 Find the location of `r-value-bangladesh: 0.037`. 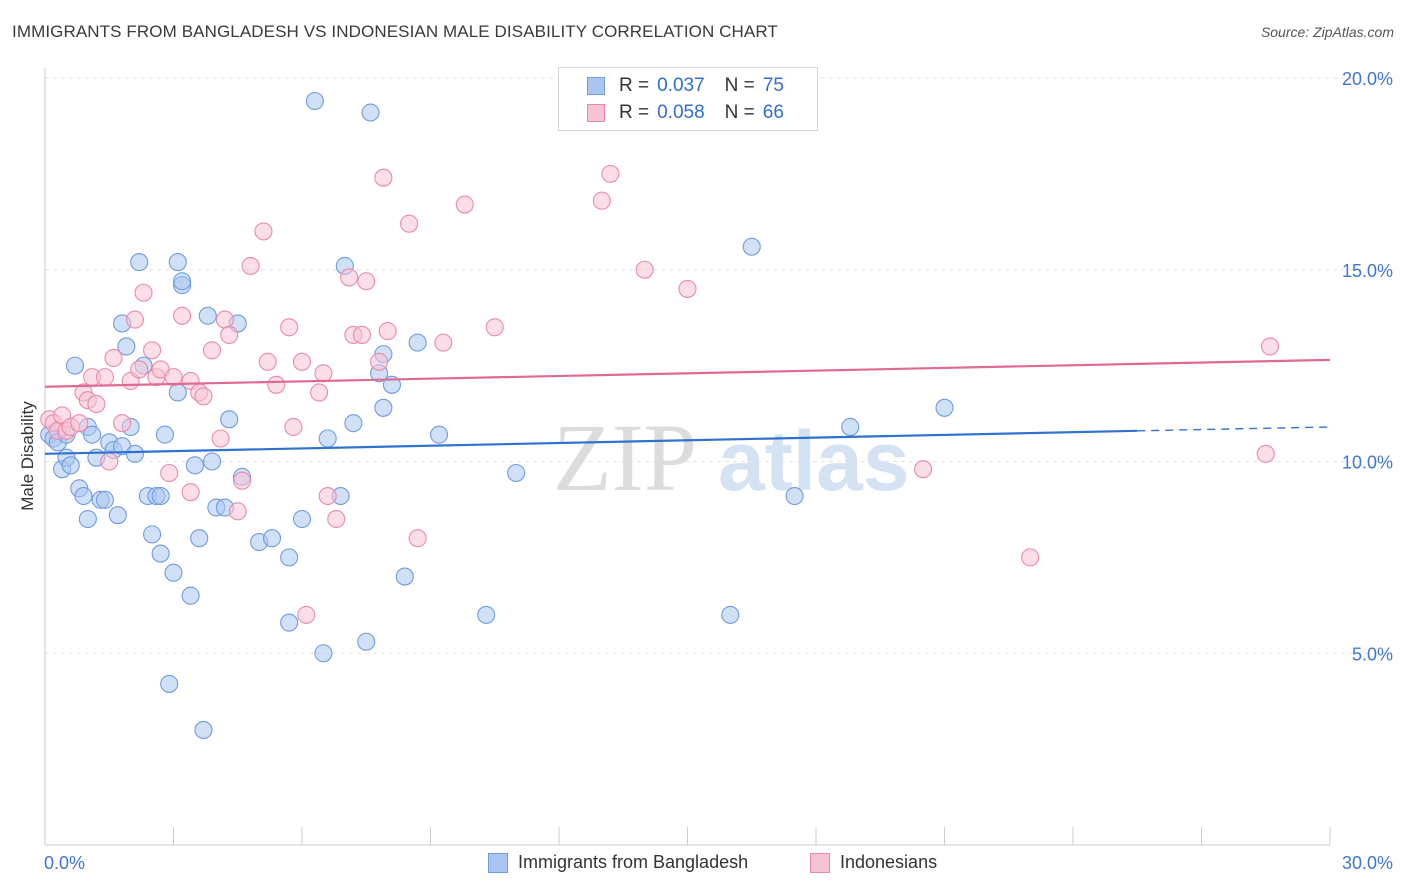

r-value-bangladesh: 0.037 is located at coordinates (681, 85).